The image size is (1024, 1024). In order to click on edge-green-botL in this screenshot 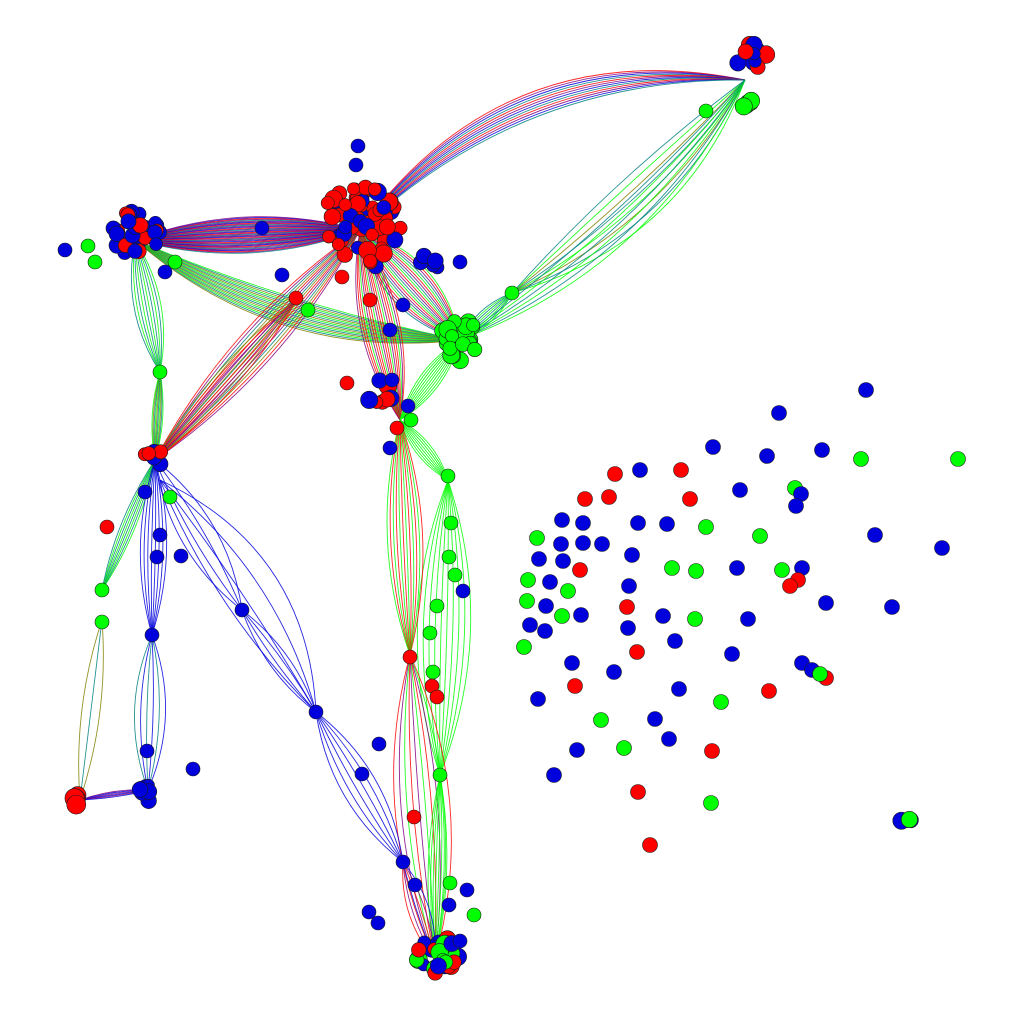, I will do `click(91, 710)`.